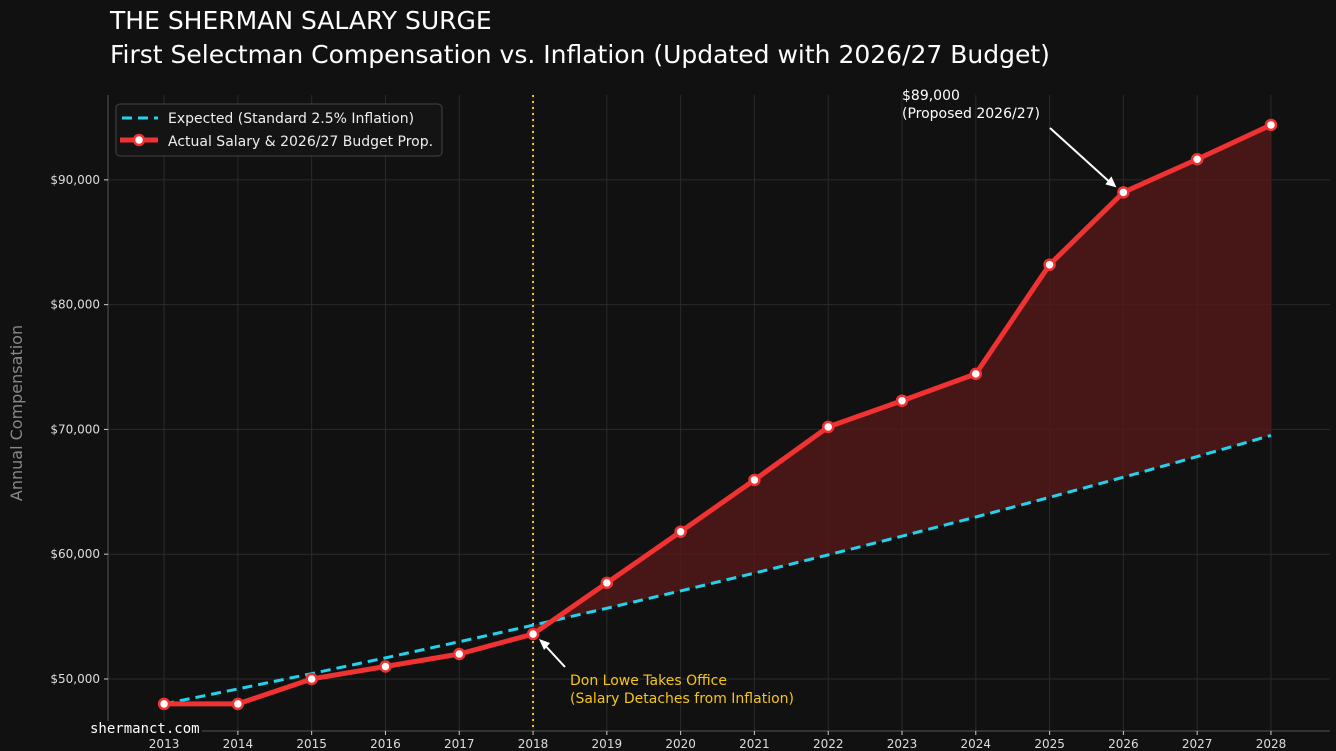  Describe the element at coordinates (607, 744) in the screenshot. I see `x-tick-label: 2019` at that location.